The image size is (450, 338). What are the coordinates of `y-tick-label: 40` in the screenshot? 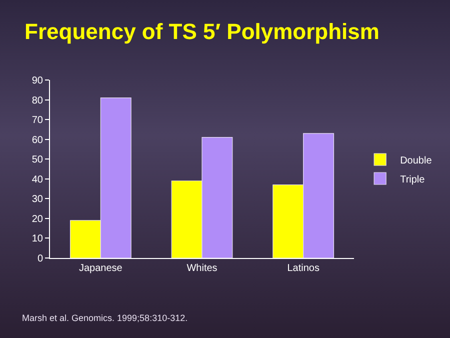 It's located at (38, 180).